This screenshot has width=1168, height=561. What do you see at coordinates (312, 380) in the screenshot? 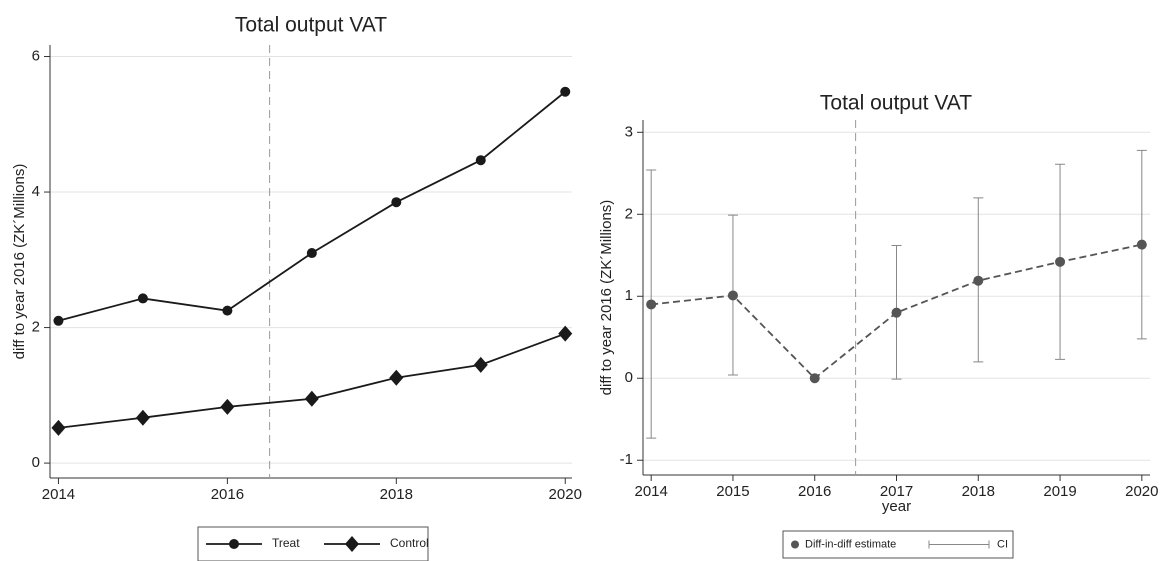
I see `series-line` at bounding box center [312, 380].